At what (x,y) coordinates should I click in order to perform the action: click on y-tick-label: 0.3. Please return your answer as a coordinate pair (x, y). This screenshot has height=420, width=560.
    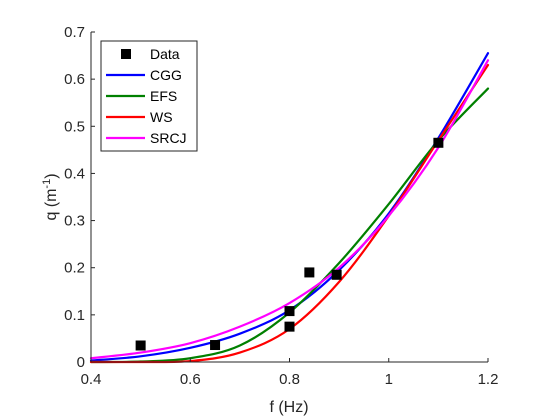
    Looking at the image, I should click on (74, 221).